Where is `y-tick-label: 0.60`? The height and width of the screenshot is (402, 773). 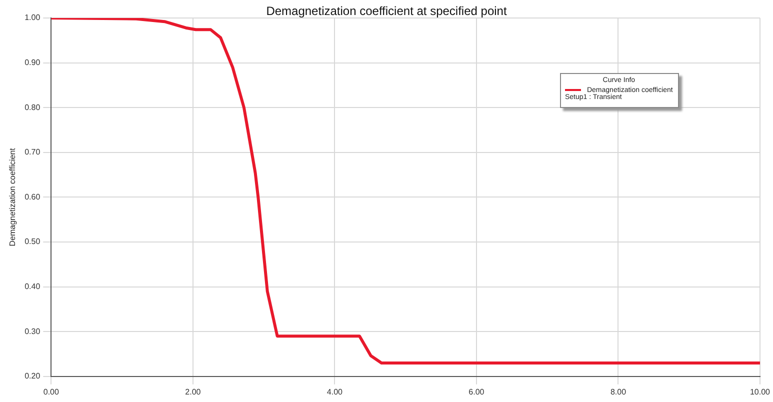 y-tick-label: 0.60 is located at coordinates (32, 197).